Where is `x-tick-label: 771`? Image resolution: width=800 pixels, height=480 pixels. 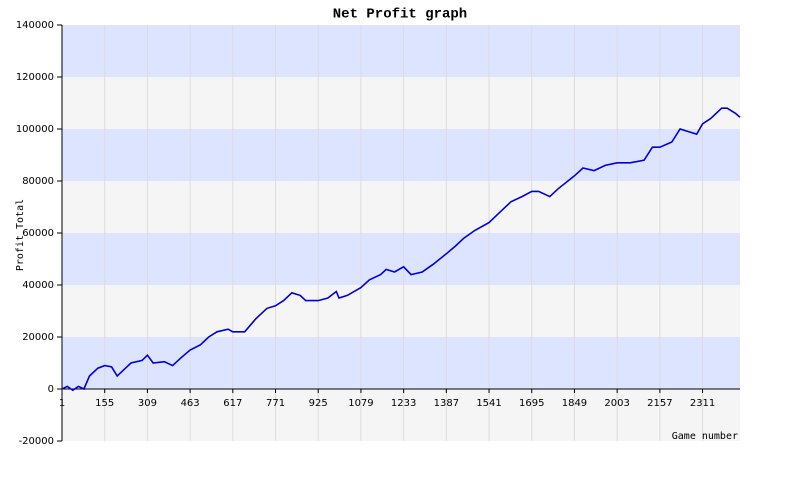
x-tick-label: 771 is located at coordinates (275, 403).